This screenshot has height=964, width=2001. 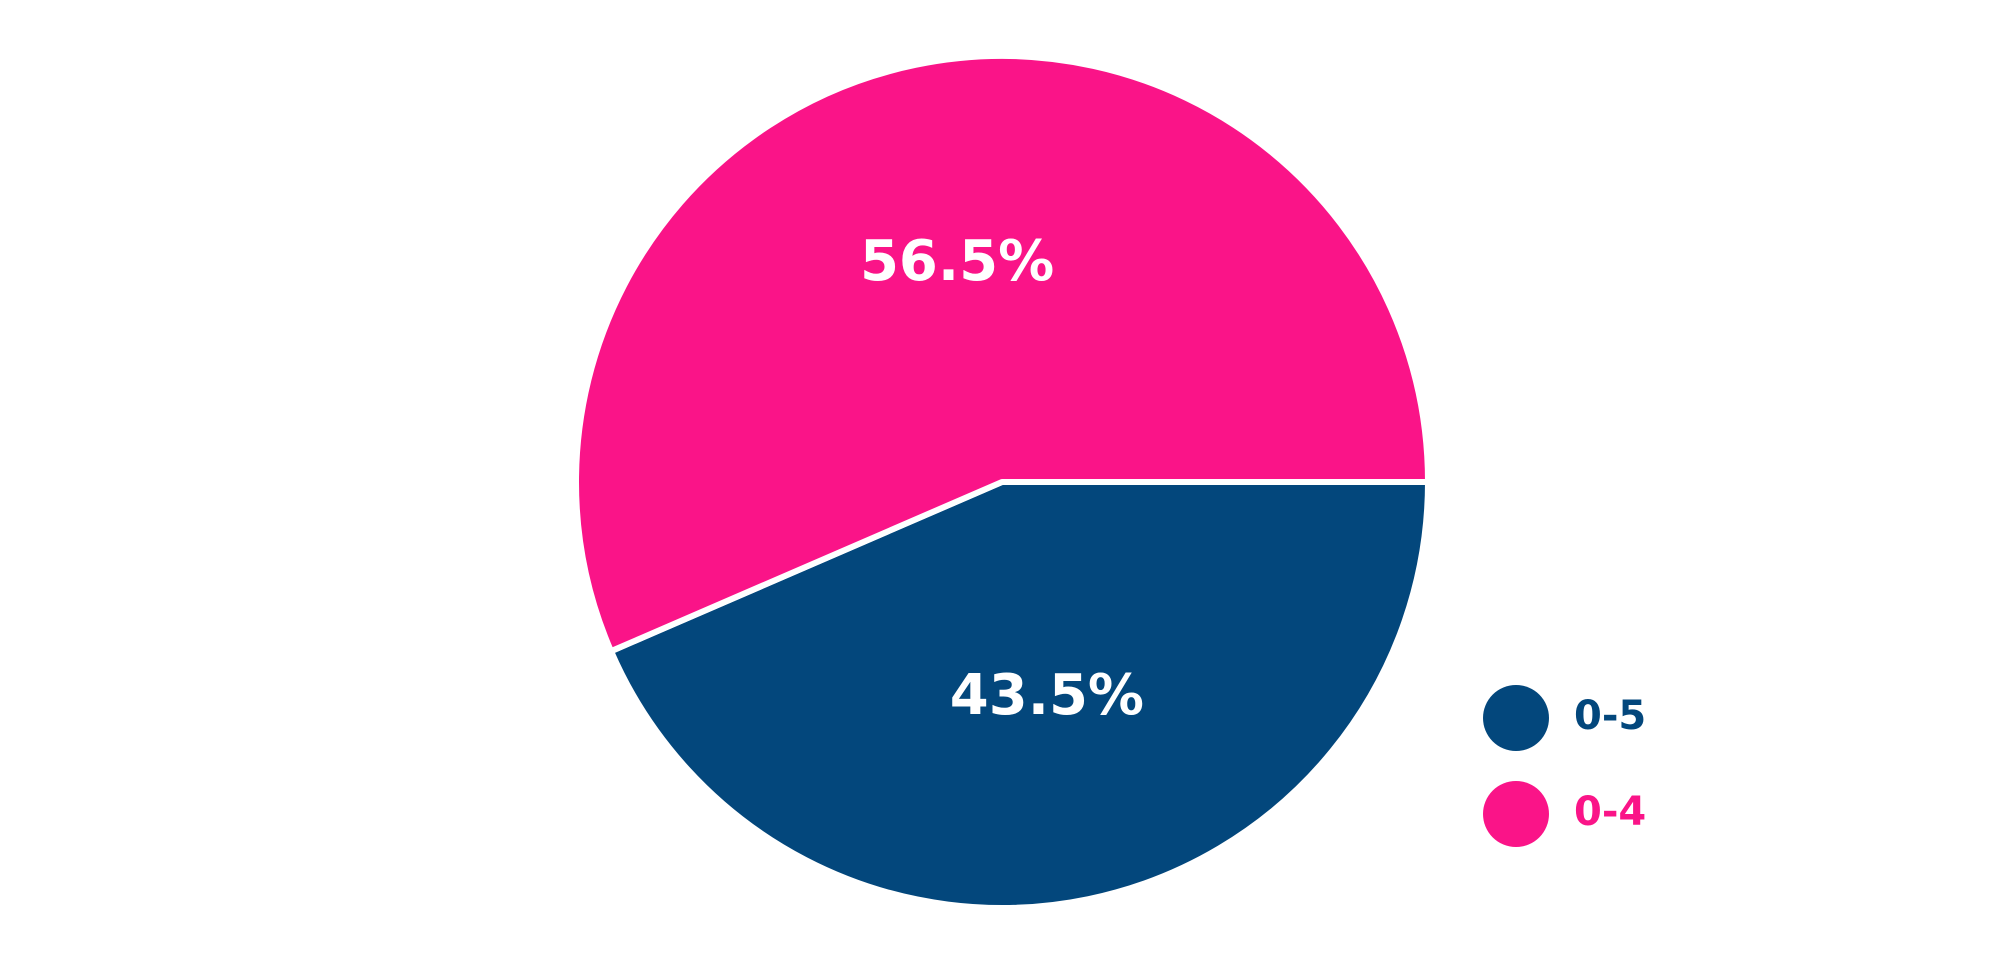 I want to click on legend-label: 0-4, so click(x=1610, y=812).